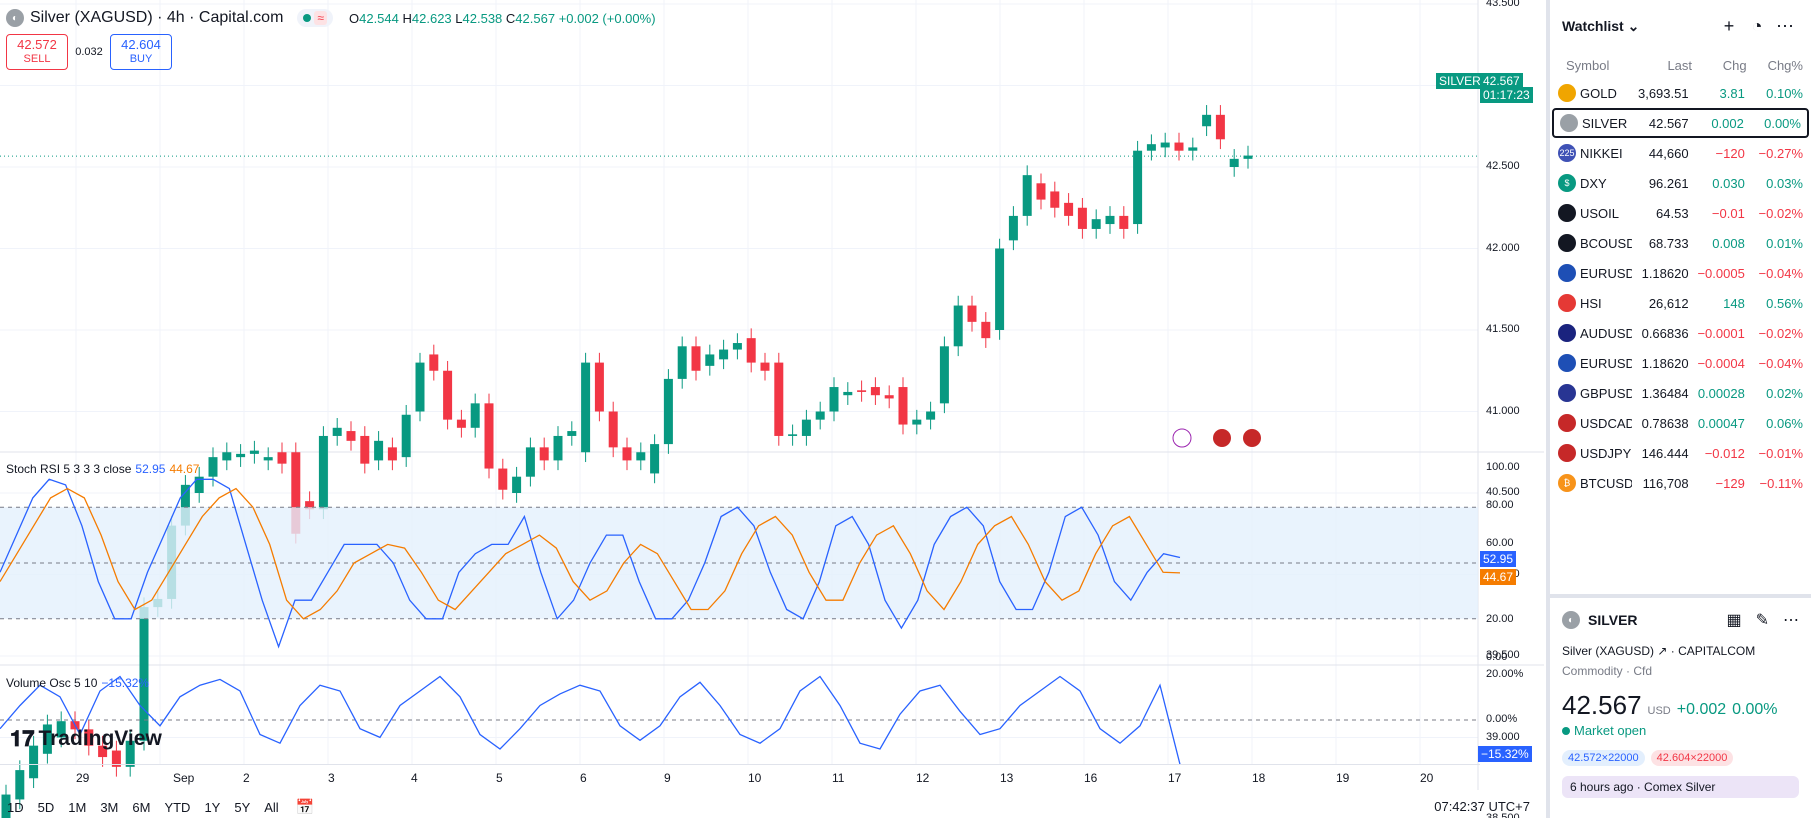  What do you see at coordinates (1680, 333) in the screenshot?
I see `watchlist-row: AUDUSD 0.66836 −0.0001 −0.02%` at bounding box center [1680, 333].